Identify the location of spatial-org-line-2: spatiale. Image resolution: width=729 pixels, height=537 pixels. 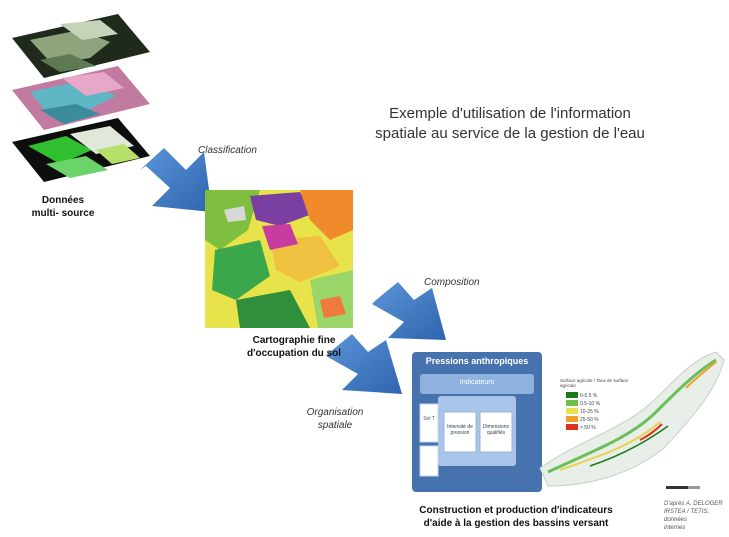
(335, 425).